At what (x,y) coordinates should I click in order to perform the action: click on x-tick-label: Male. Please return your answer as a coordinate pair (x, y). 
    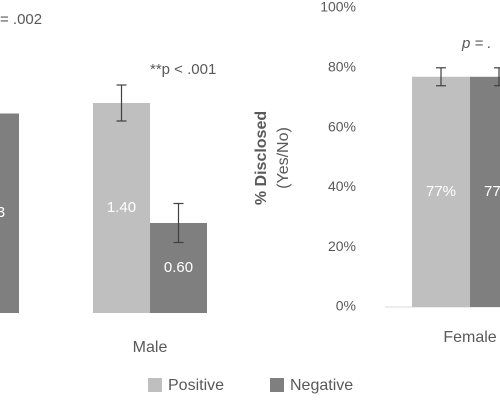
    Looking at the image, I should click on (150, 347).